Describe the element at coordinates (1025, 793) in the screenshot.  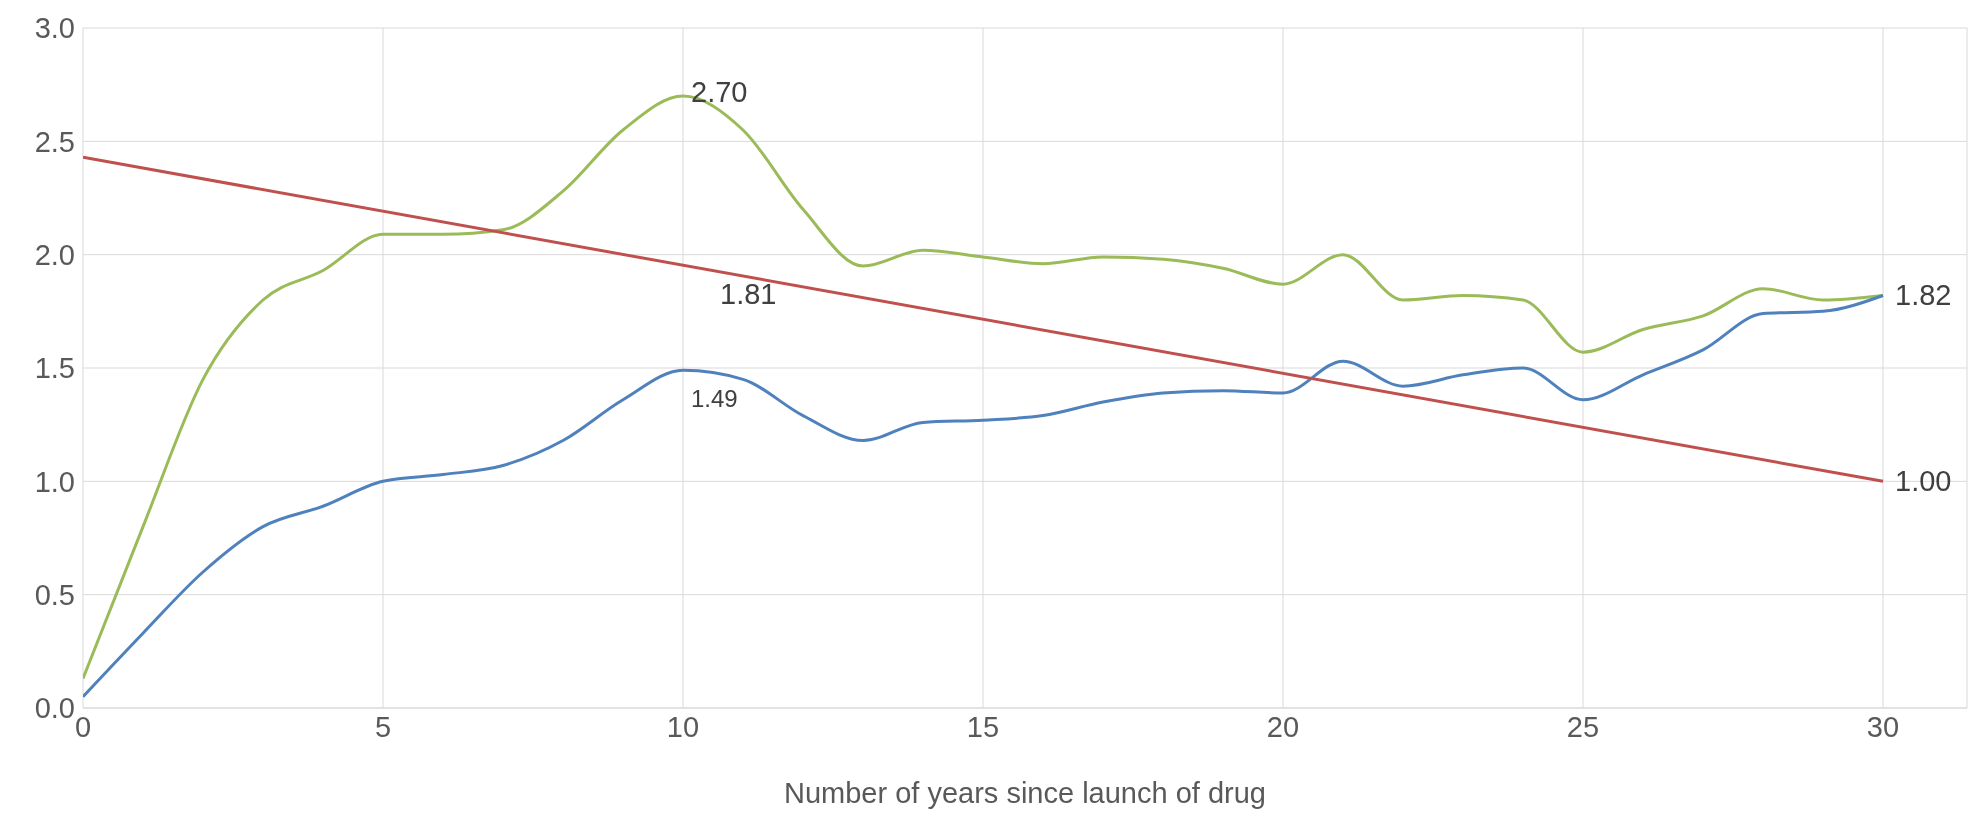
I see `x-axis-title: Number of years since launch of drug` at that location.